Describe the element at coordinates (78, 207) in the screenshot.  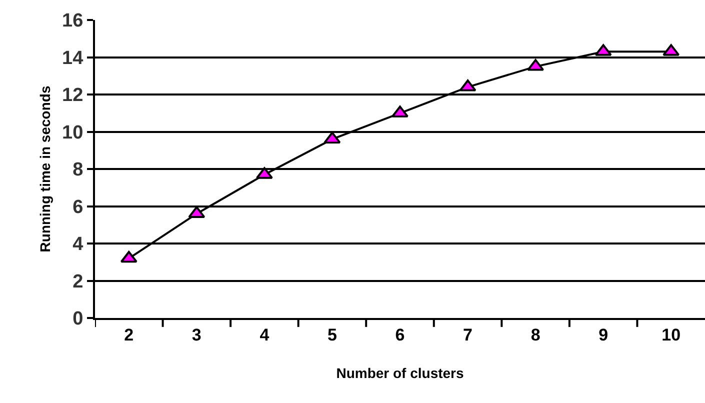
I see `y-tick-label: 6` at that location.